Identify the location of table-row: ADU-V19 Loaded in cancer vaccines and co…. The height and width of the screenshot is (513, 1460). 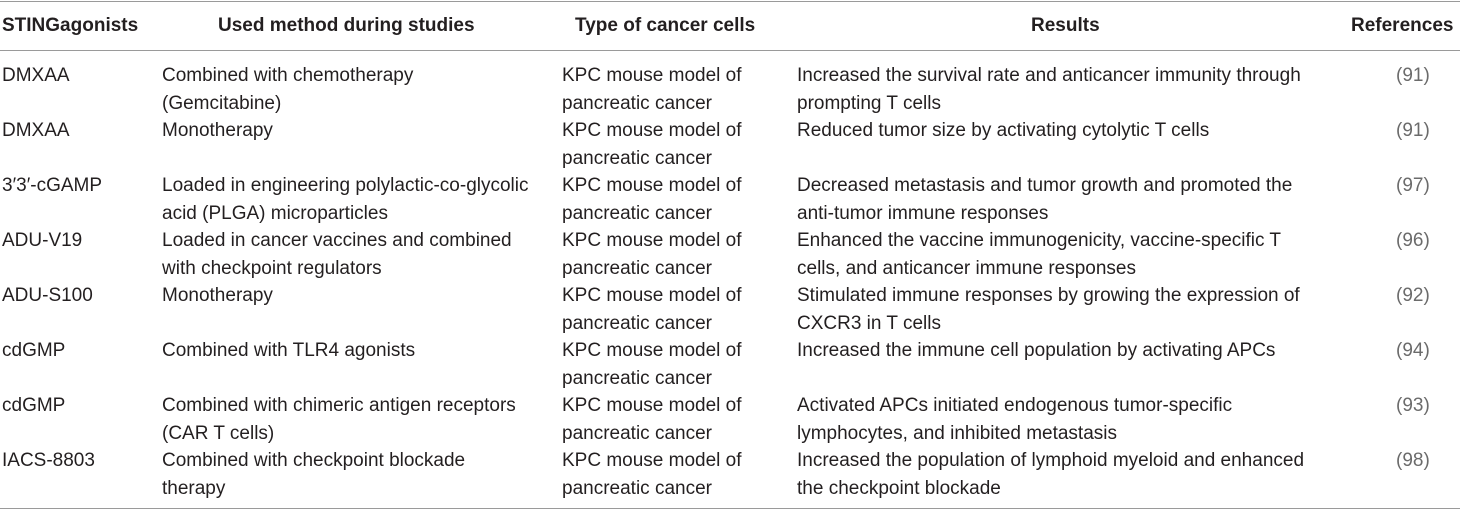
(730, 255).